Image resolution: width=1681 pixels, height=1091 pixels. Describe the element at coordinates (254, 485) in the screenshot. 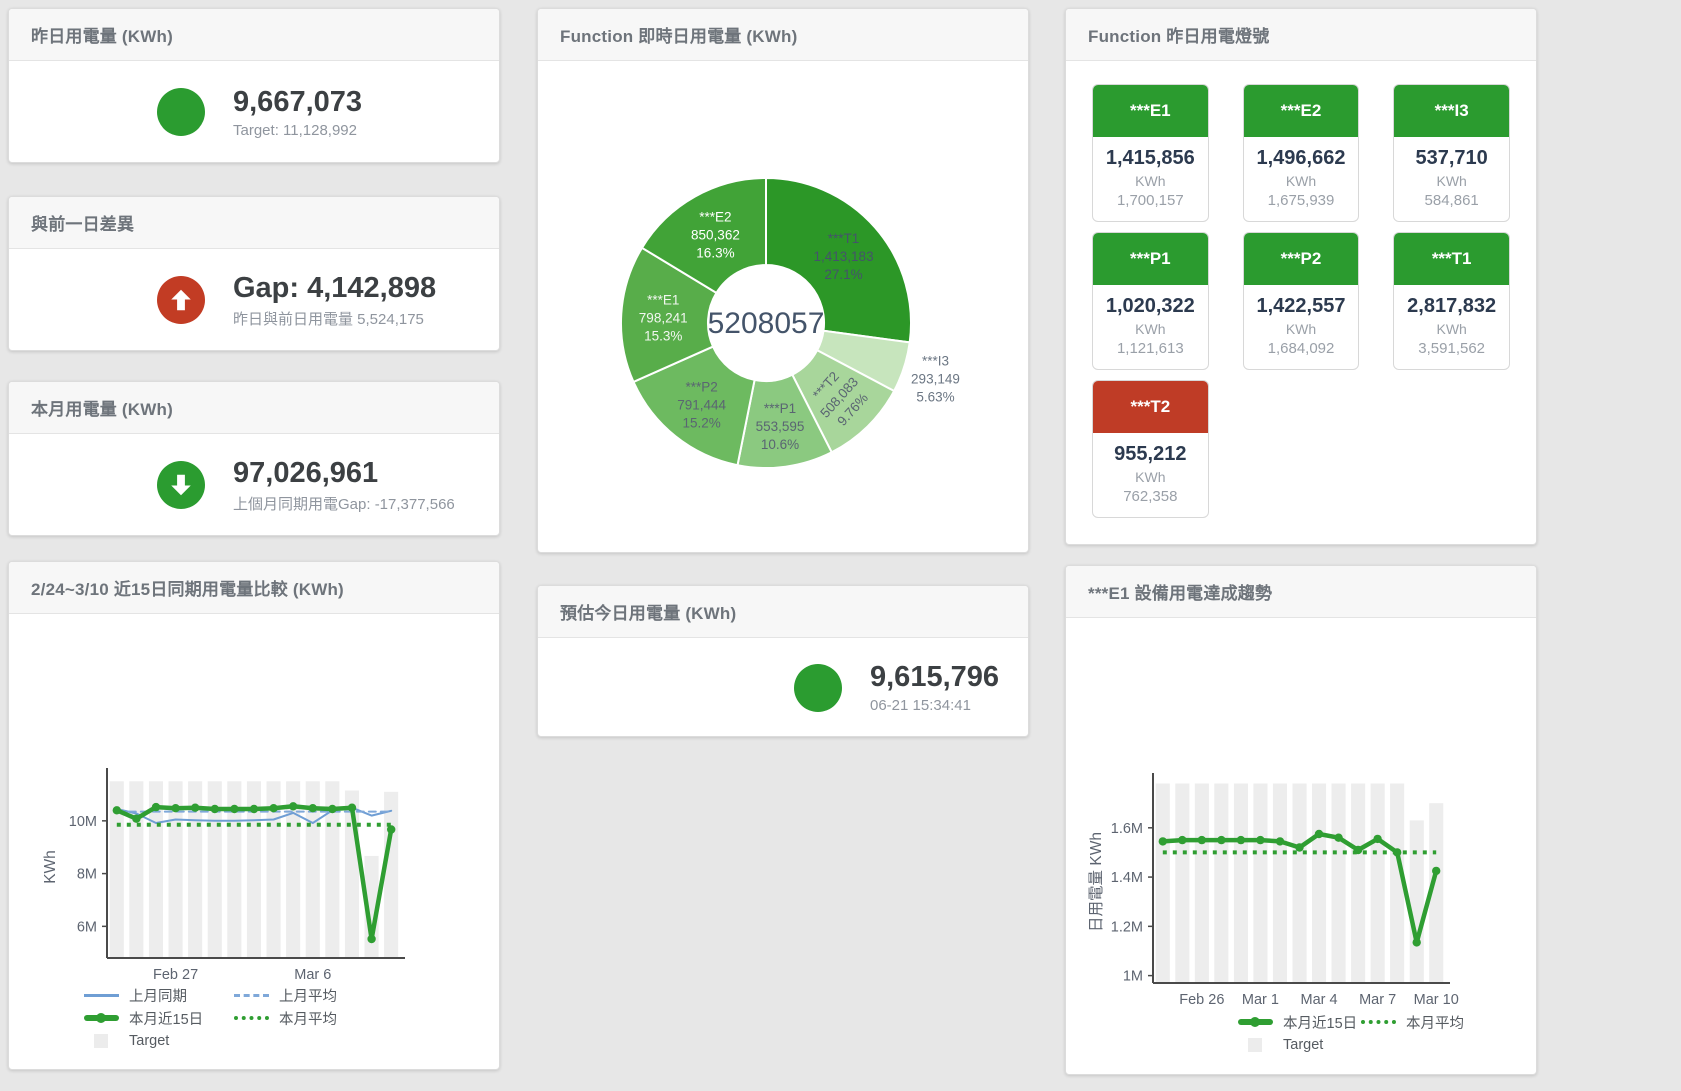

I see `stat-body: 97,026,961 上個月同期用電Gap: -17,377,566` at that location.